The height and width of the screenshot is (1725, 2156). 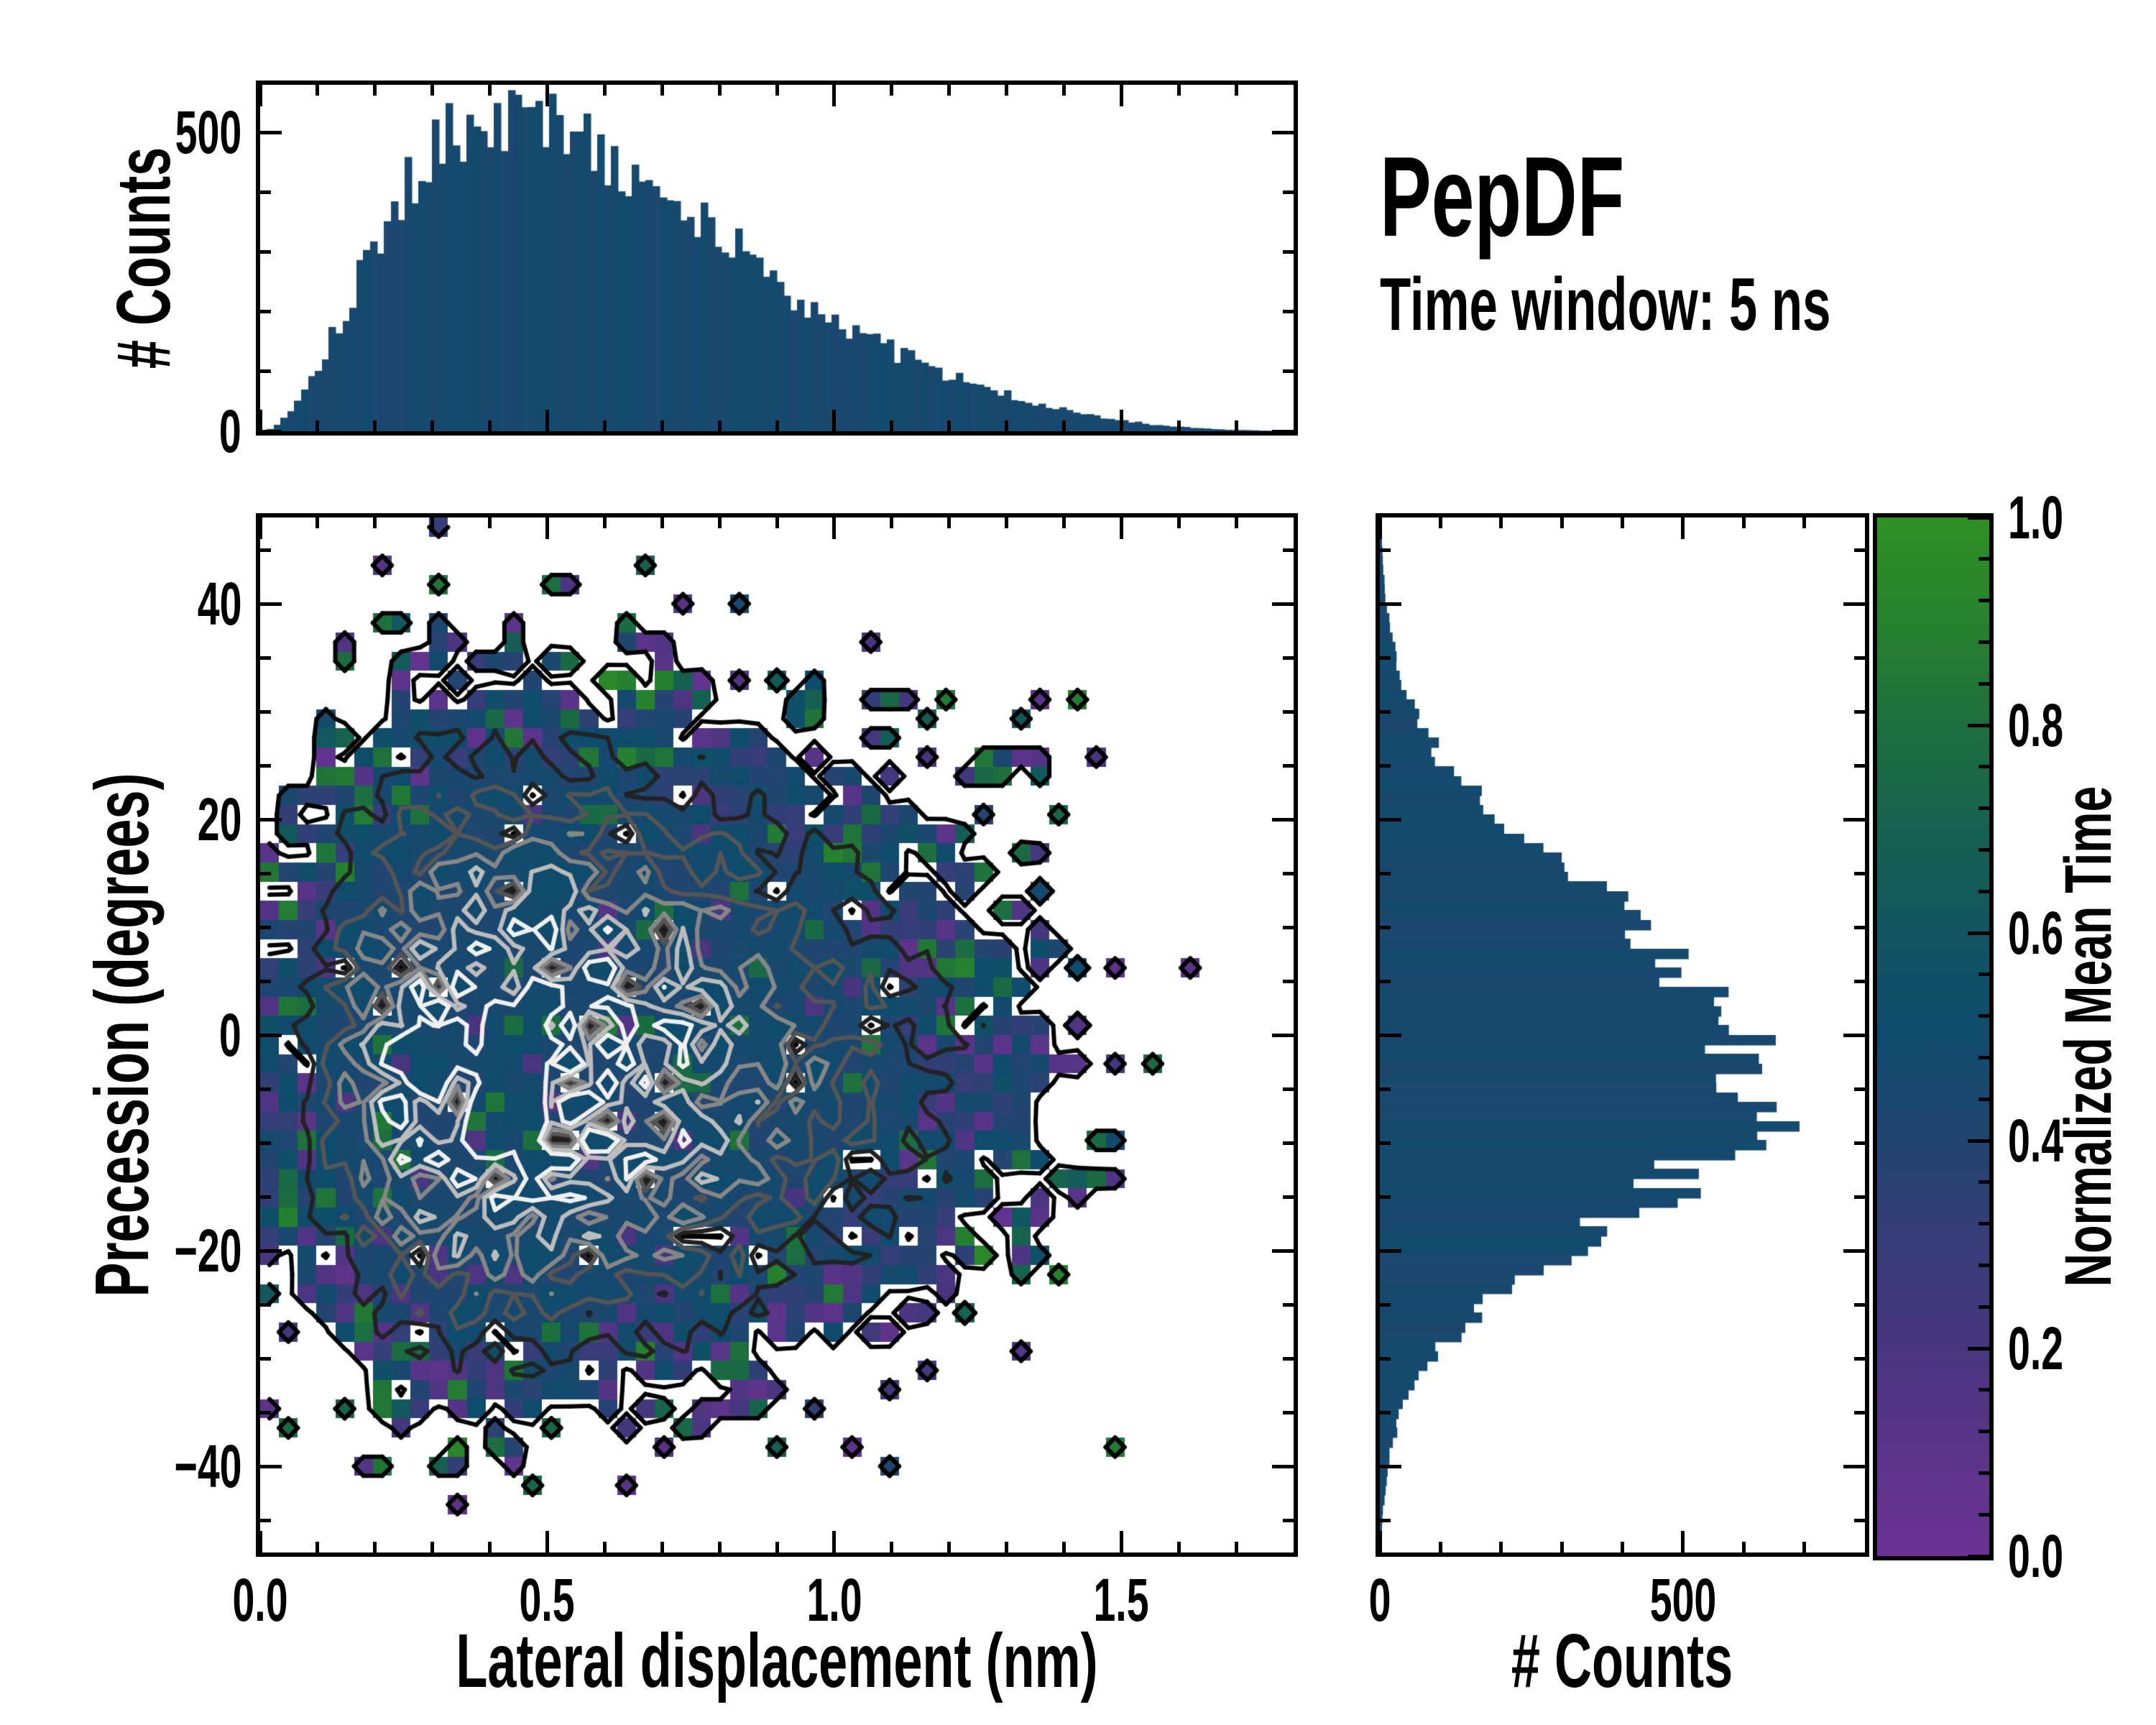 What do you see at coordinates (547, 1600) in the screenshot?
I see `main-x-tick-label: 0.5` at bounding box center [547, 1600].